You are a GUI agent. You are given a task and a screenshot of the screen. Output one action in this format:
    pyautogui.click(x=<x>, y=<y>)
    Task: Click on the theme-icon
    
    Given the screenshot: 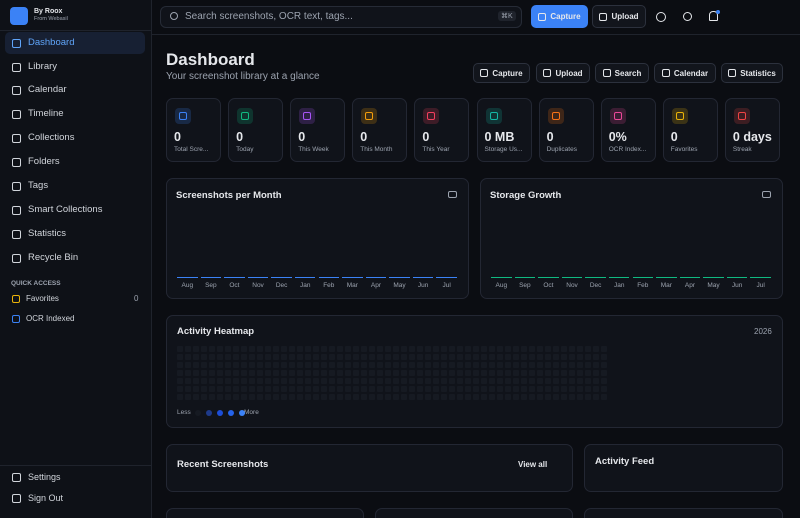 What is the action you would take?
    pyautogui.click(x=687, y=16)
    